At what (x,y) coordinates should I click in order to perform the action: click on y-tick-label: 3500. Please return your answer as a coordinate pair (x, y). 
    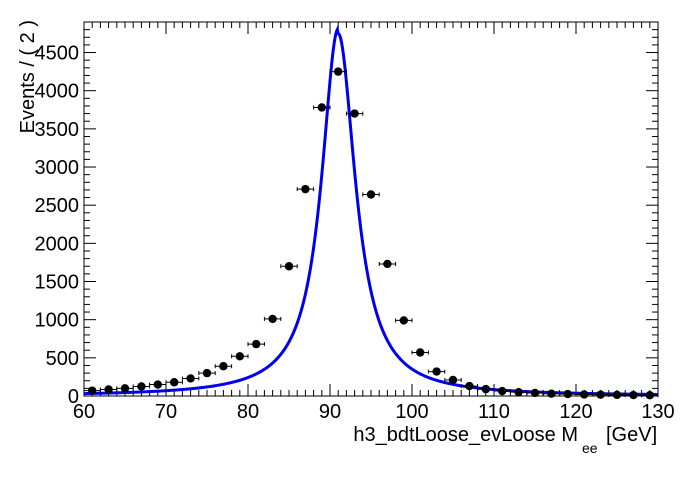
    Looking at the image, I should click on (57, 130).